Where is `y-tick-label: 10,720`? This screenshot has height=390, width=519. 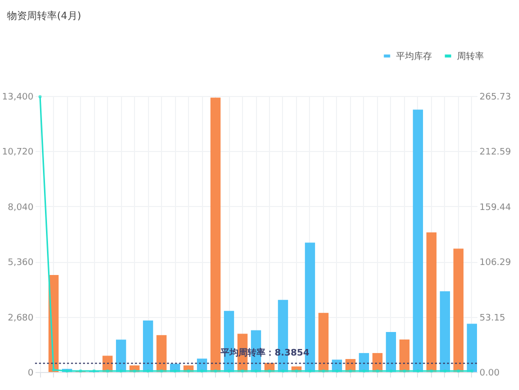 y-tick-label: 10,720 is located at coordinates (18, 153).